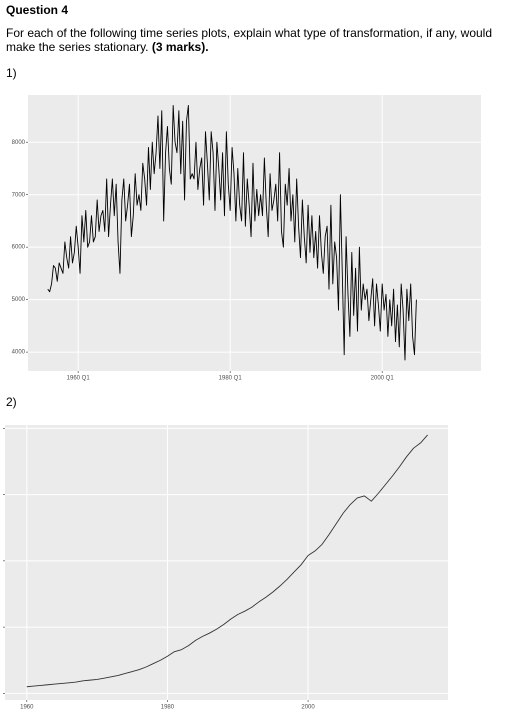 The height and width of the screenshot is (727, 506). I want to click on heading: Question 4, so click(37, 10).